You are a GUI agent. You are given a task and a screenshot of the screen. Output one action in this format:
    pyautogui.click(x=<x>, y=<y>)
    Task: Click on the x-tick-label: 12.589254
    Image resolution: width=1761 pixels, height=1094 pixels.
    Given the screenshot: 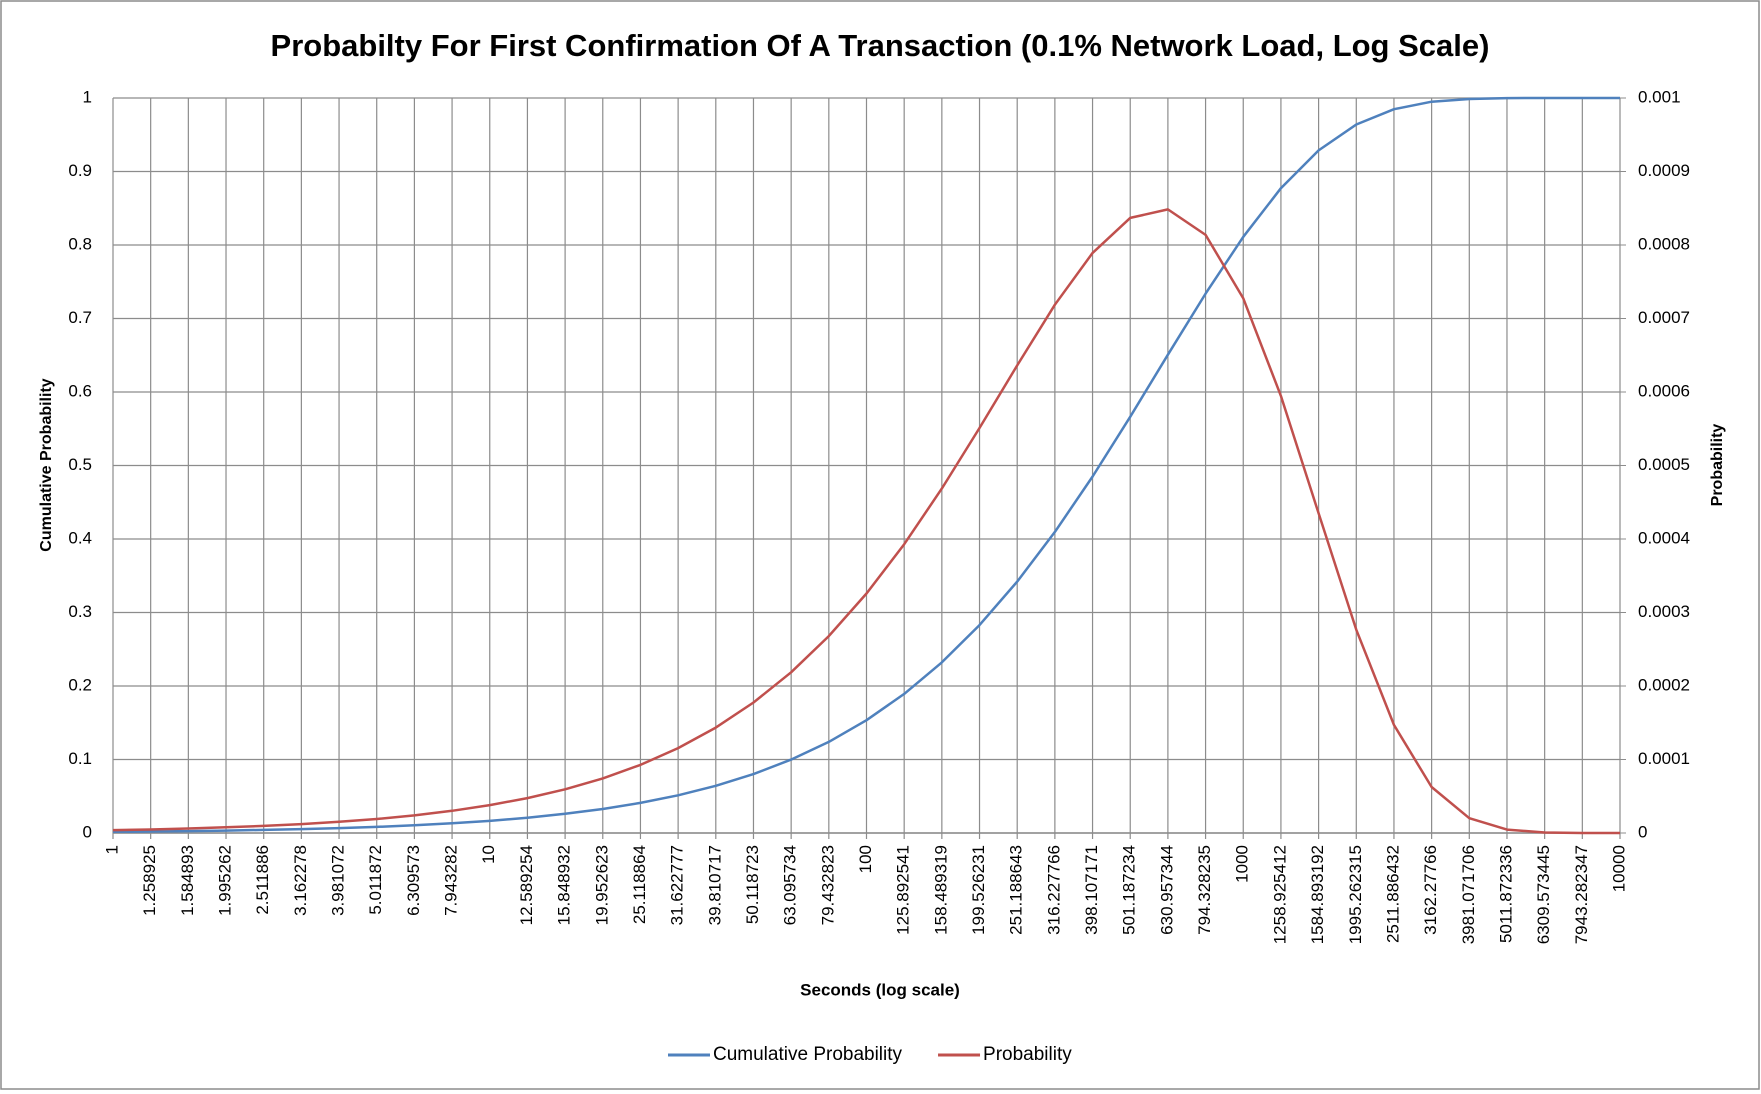 What is the action you would take?
    pyautogui.click(x=526, y=885)
    